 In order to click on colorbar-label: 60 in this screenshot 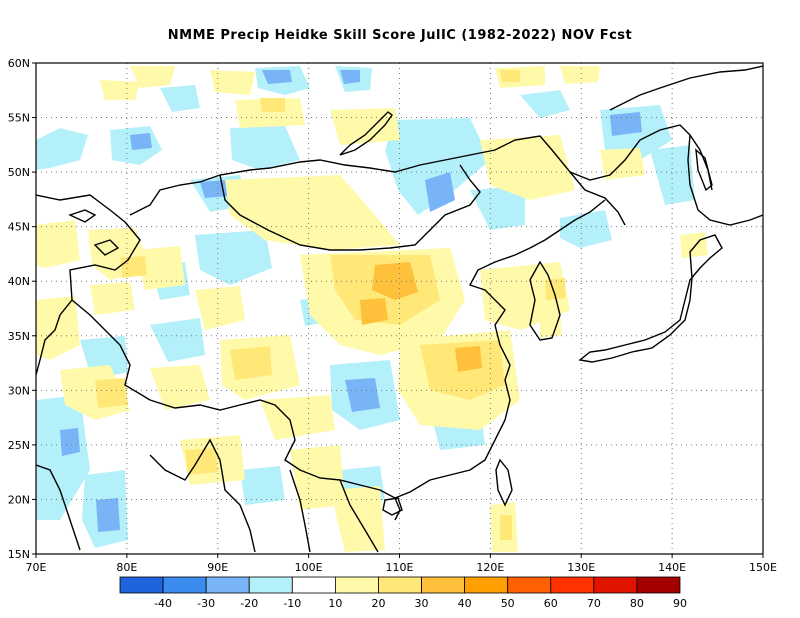, I will do `click(551, 603)`.